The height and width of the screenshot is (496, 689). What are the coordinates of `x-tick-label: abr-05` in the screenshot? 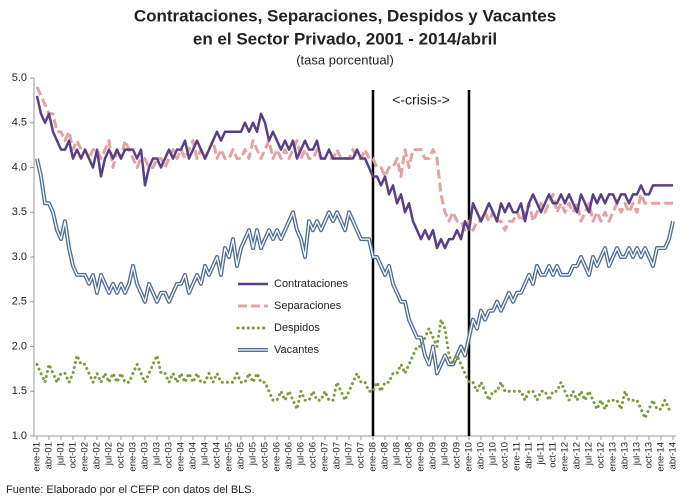 It's located at (241, 455).